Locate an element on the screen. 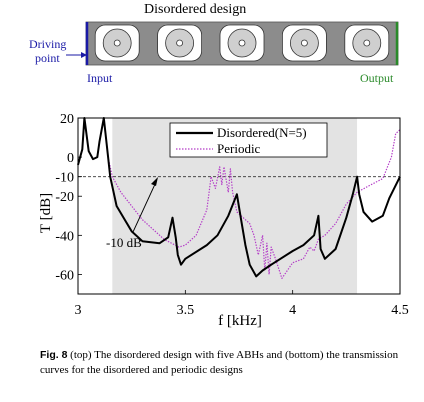 This screenshot has height=402, width=424. y-tick-label: -20 is located at coordinates (64, 197).